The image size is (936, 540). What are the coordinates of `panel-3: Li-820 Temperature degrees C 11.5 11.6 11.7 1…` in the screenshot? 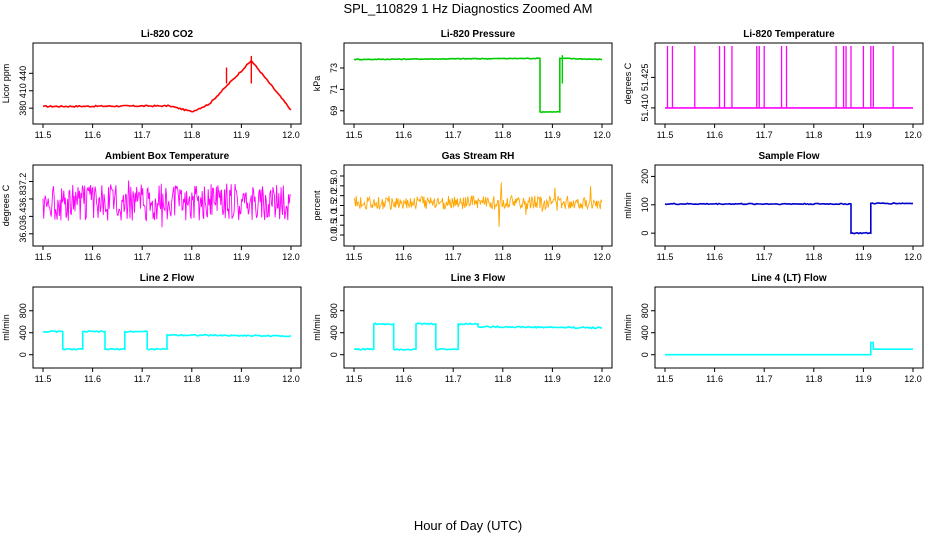 It's located at (773, 84).